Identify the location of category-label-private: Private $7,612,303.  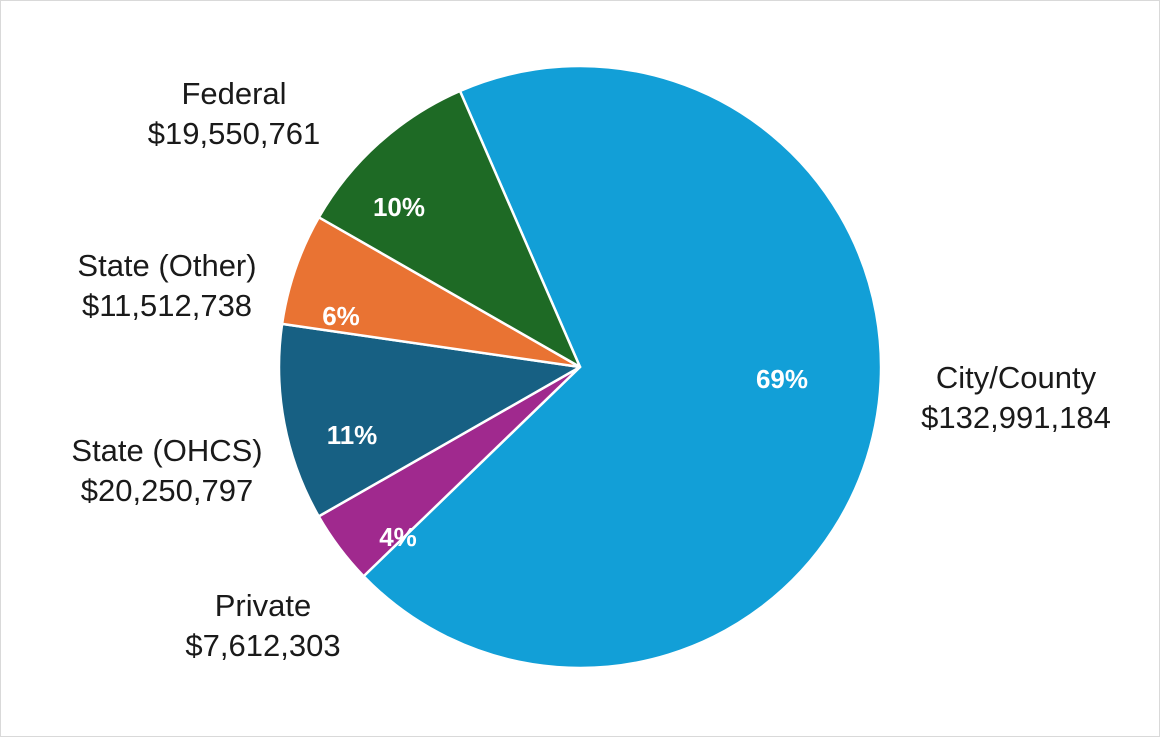
(263, 626).